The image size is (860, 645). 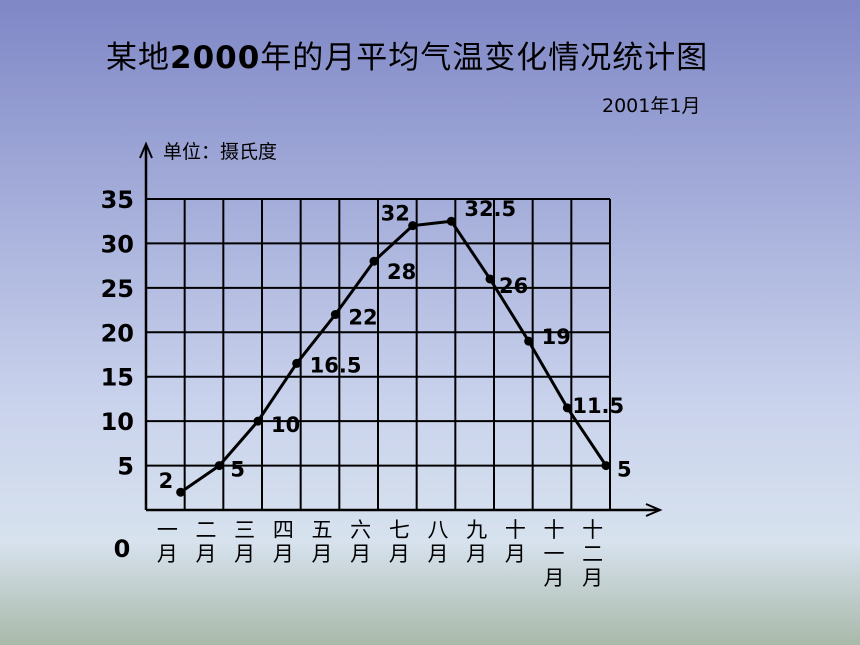 I want to click on y-tick-label: 15, so click(x=117, y=378).